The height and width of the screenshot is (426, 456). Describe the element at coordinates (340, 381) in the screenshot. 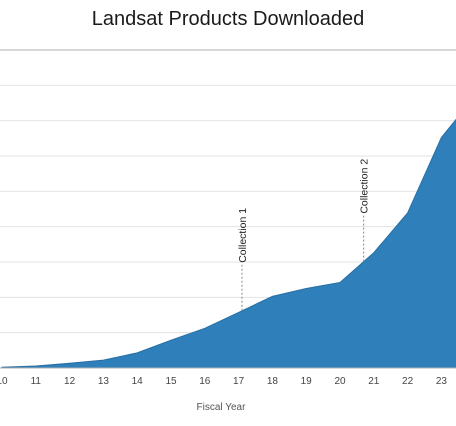

I see `x-tick-label: 20` at that location.